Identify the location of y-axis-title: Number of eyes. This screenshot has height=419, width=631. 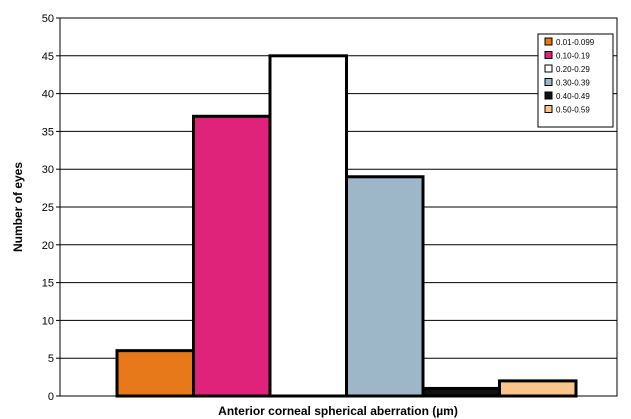
(18, 207).